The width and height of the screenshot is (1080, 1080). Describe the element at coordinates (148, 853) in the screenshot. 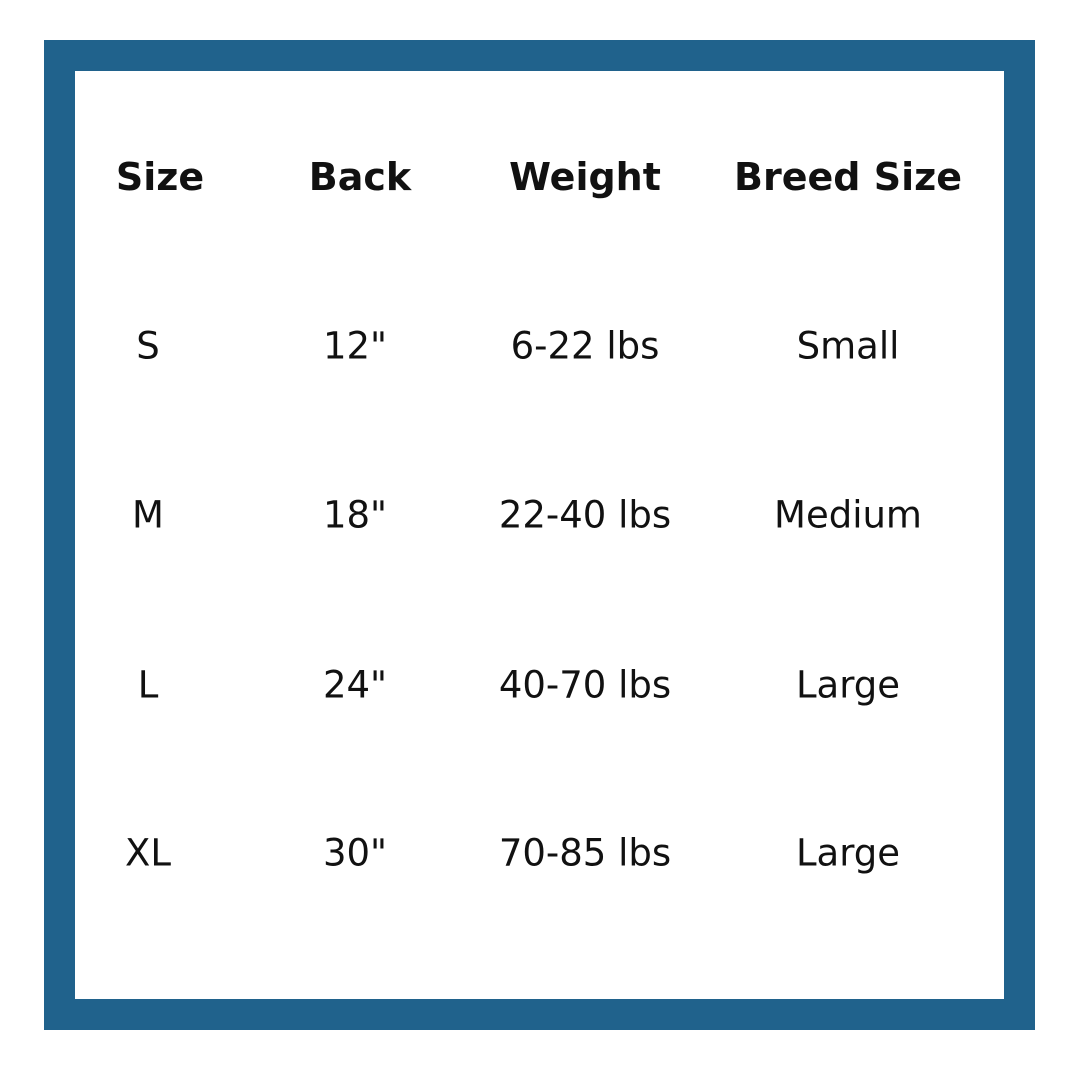

I see `cell-size: XL` at that location.